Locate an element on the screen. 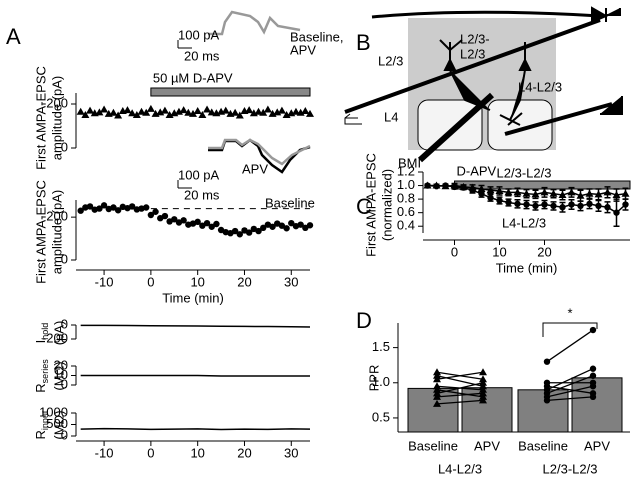  trace-line is located at coordinates (195, 326).